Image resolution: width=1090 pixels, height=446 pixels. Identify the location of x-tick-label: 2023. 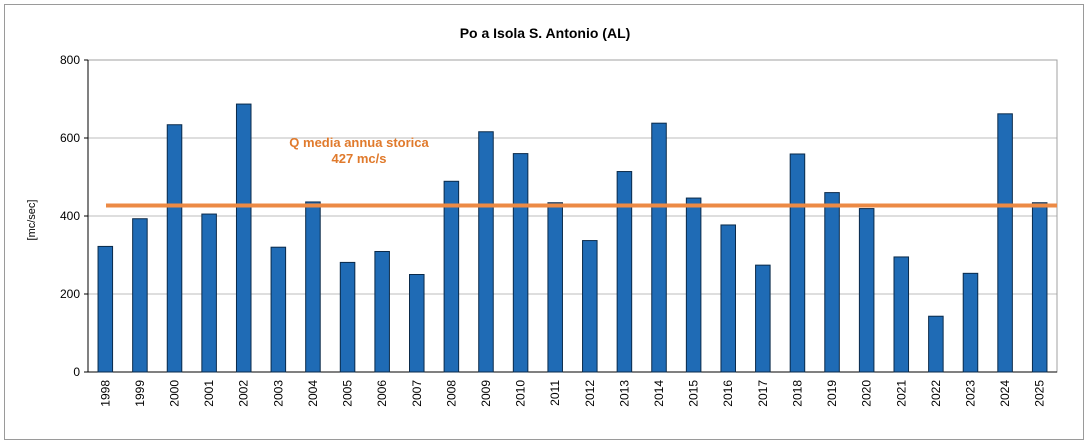
(970, 393).